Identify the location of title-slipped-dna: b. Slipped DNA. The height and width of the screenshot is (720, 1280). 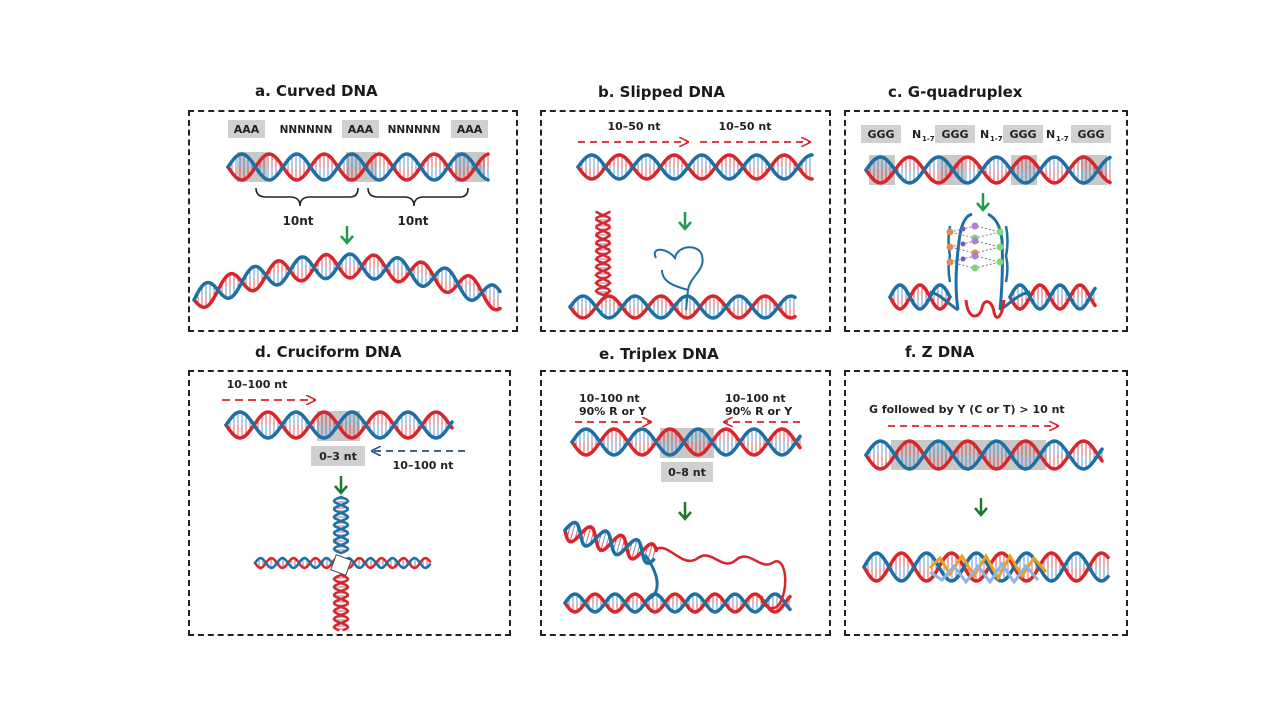
(661, 92).